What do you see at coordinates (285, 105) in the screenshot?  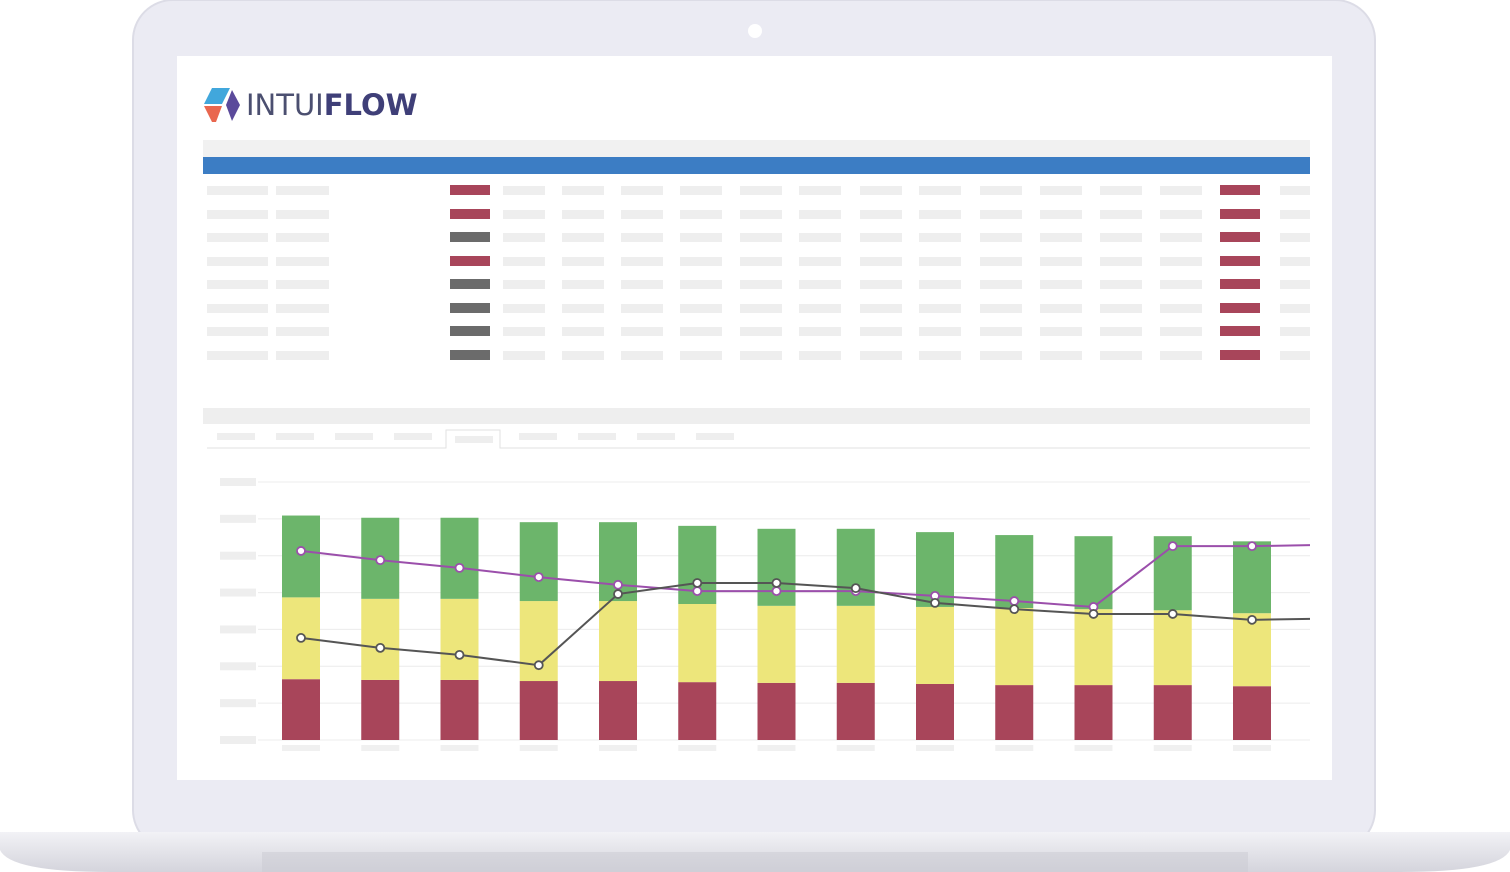 I see `logo-light: INTUI` at bounding box center [285, 105].